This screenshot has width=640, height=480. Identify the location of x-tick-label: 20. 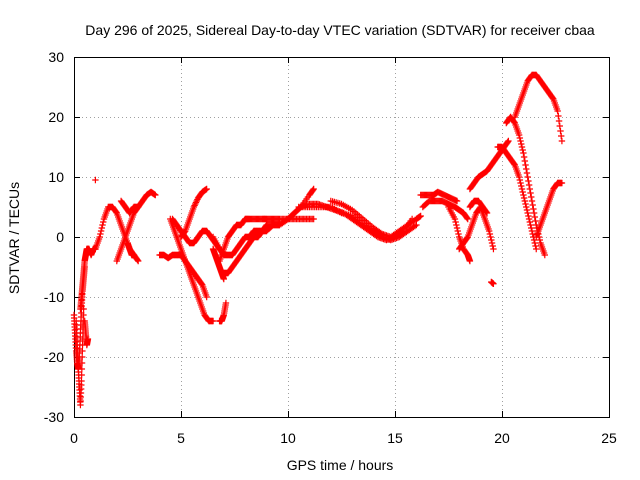
(502, 438).